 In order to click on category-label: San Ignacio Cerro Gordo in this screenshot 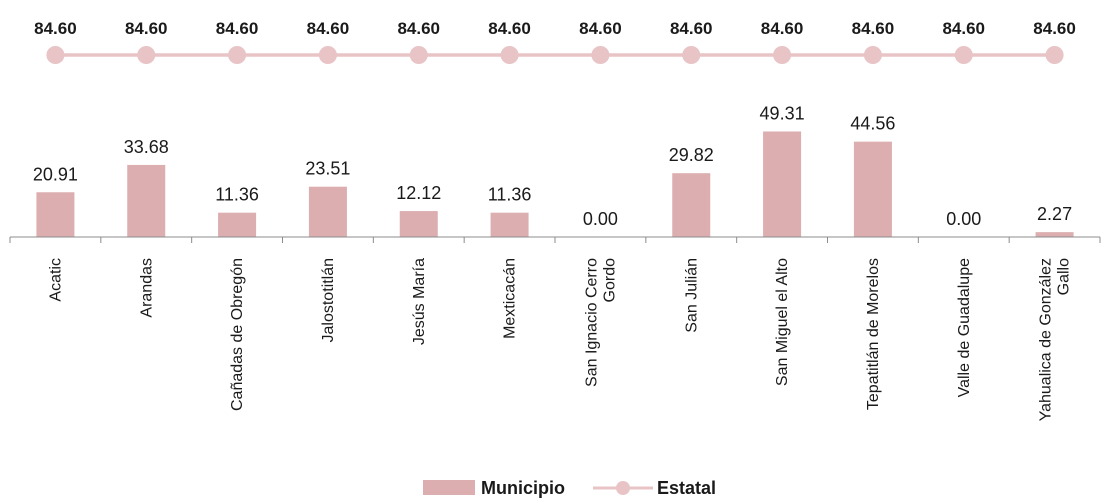, I will do `click(600, 322)`.